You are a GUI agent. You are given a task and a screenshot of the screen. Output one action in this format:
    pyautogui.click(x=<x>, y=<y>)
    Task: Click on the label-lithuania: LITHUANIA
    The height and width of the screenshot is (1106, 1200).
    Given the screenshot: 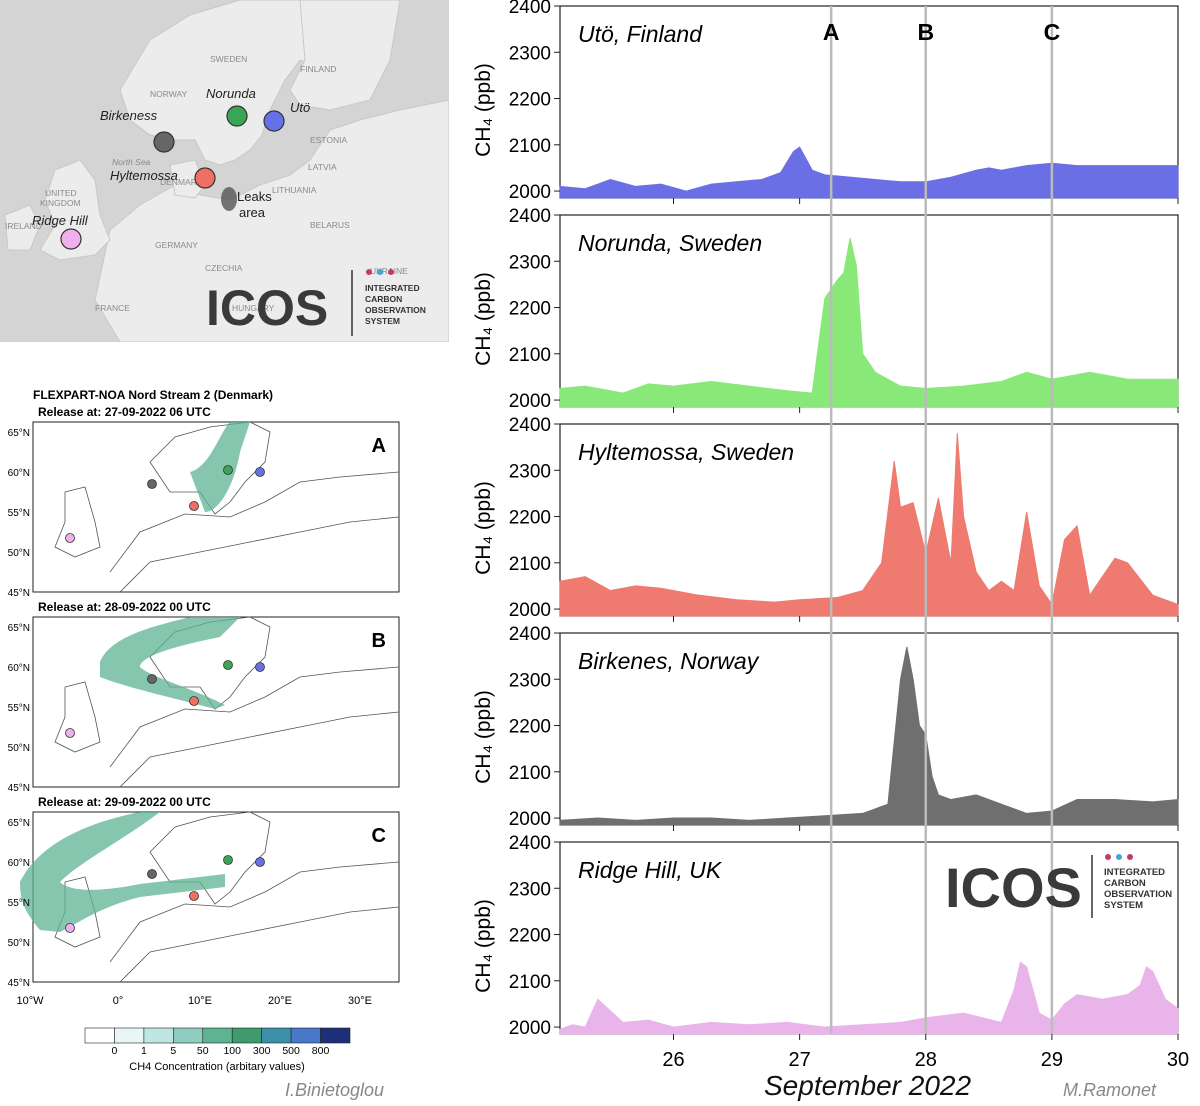 What is the action you would take?
    pyautogui.click(x=294, y=190)
    